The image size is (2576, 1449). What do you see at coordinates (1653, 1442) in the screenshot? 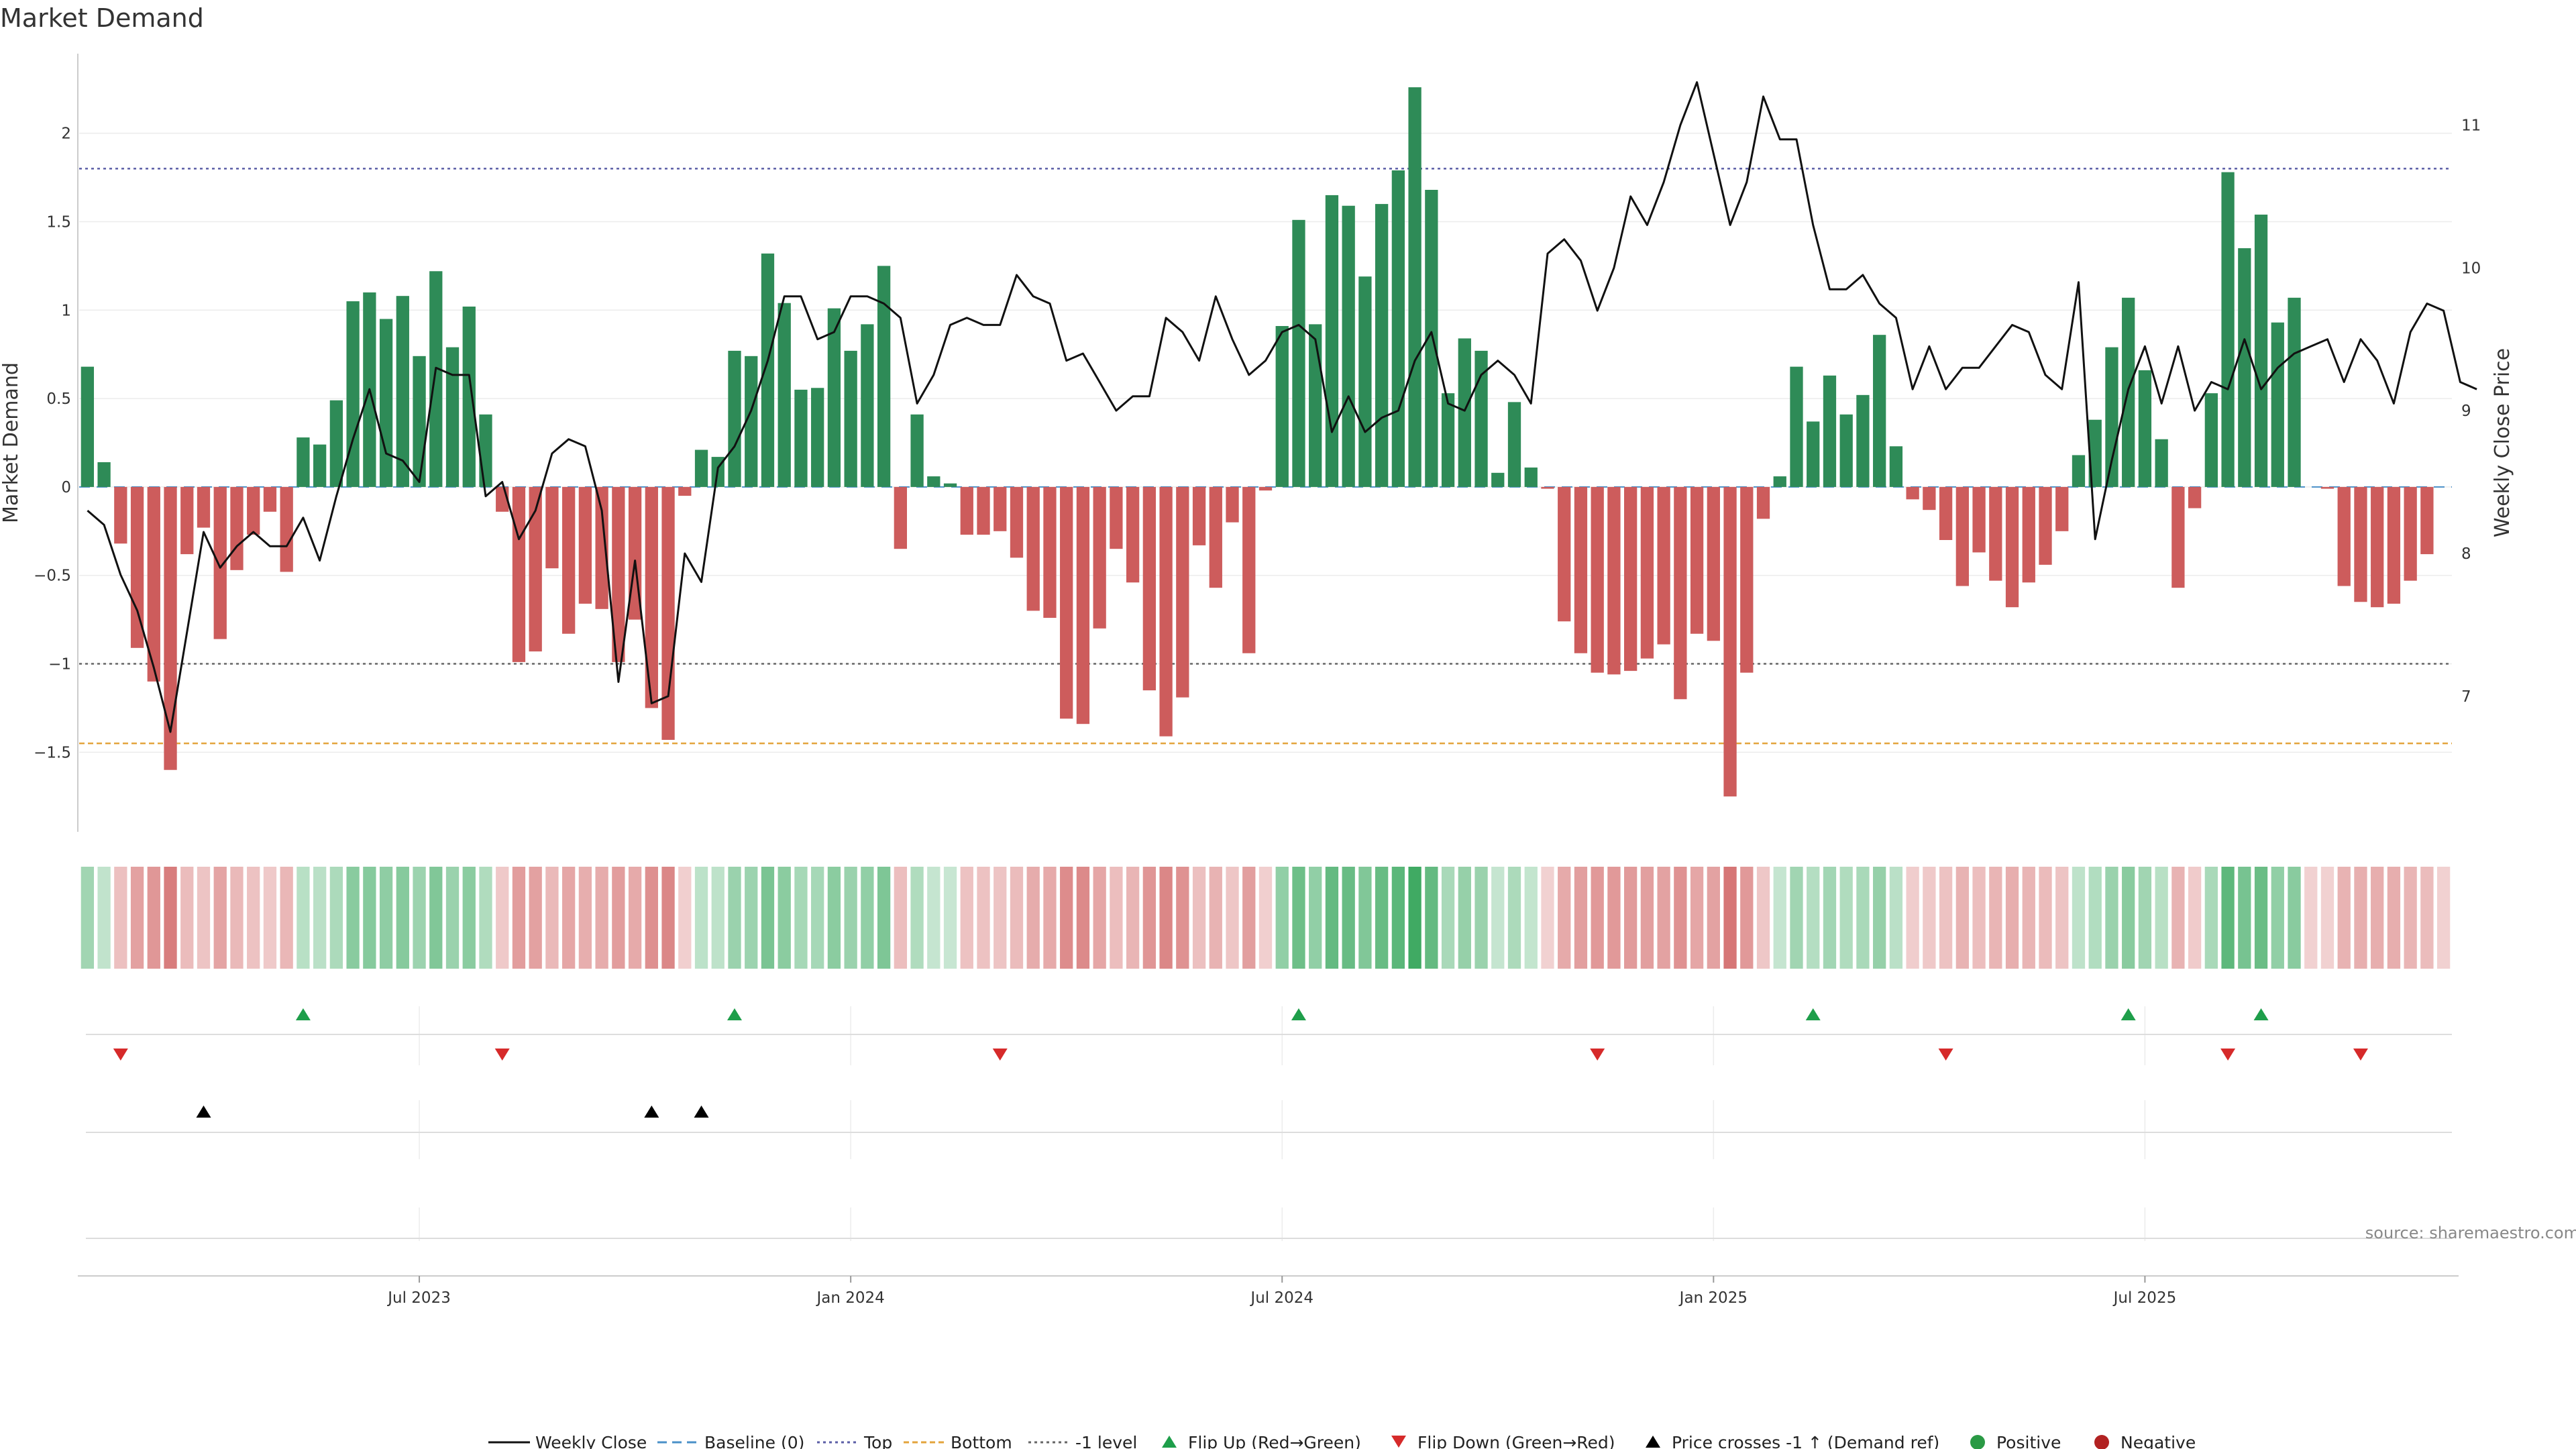
I see `legend-item-price-crosses-1-demand-ref-swatch` at bounding box center [1653, 1442].